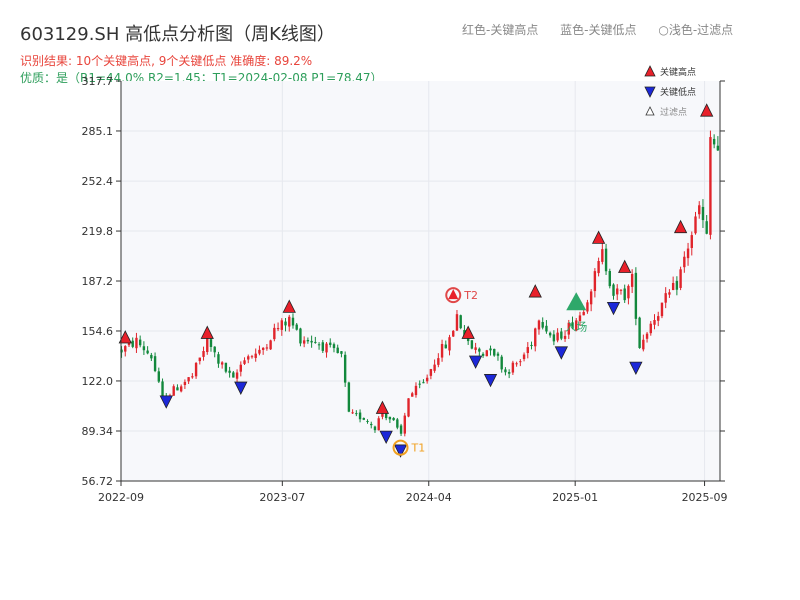 This screenshot has height=600, width=800. I want to click on top-legend: 红色-关键高点 蓝色-关键低点 ○浅色-过滤点, so click(606, 29).